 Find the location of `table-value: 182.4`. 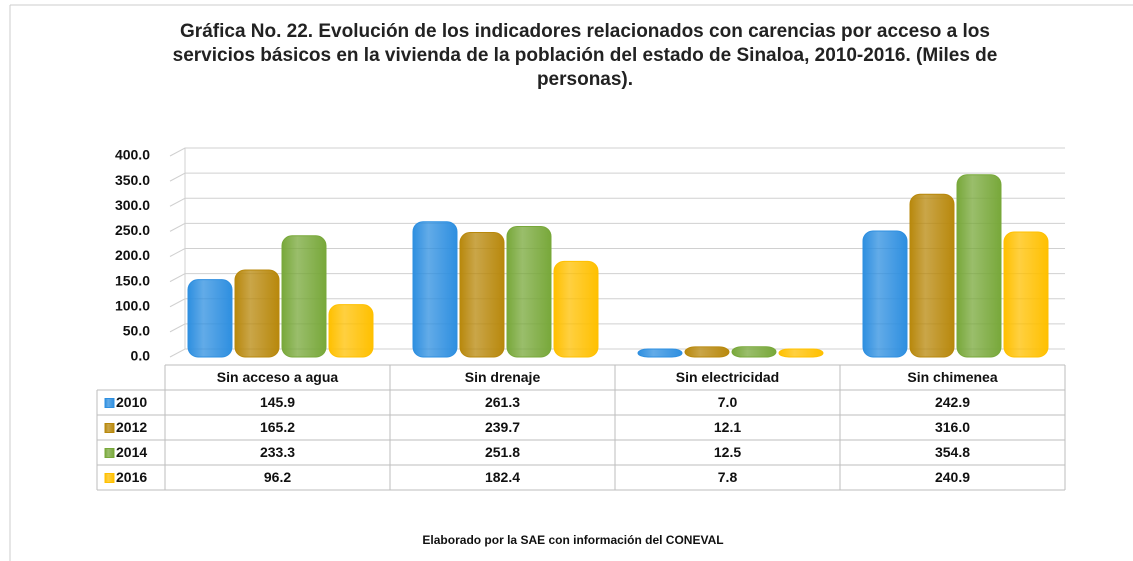

table-value: 182.4 is located at coordinates (502, 477).